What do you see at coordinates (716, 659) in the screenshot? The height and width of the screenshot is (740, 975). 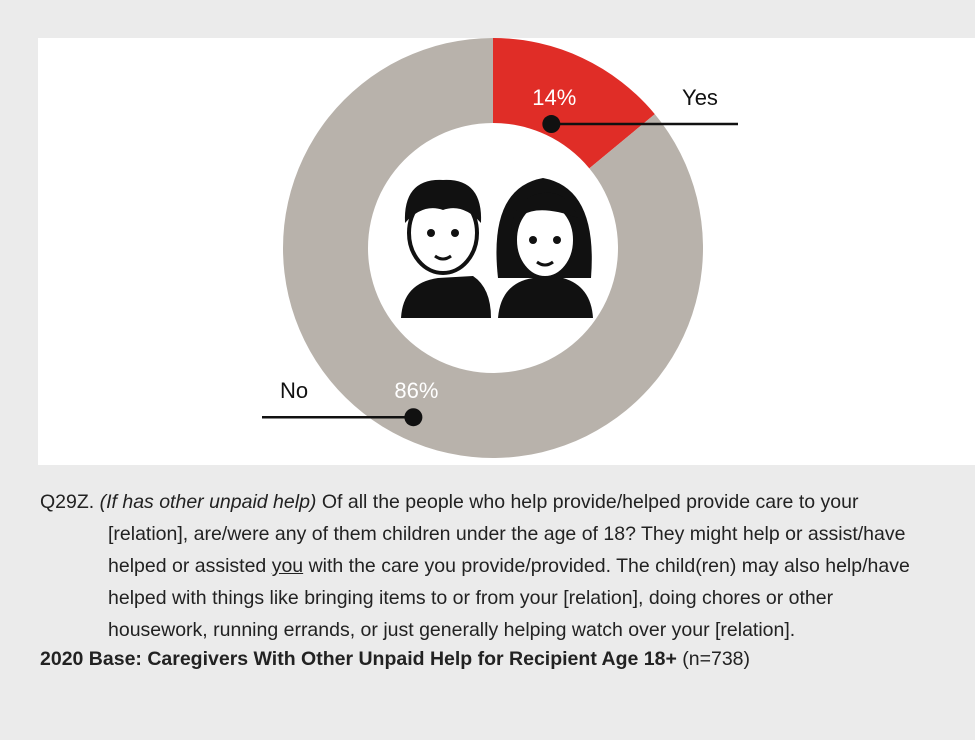 I see `base-sample: (n=738)` at bounding box center [716, 659].